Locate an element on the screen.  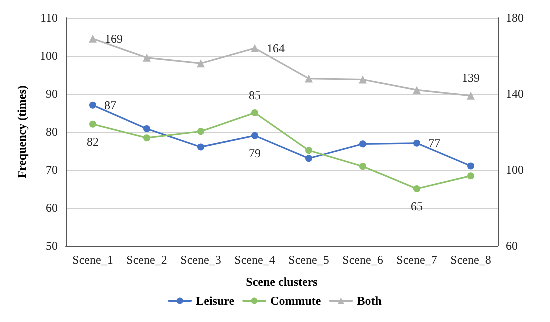
legend-label: Commute is located at coordinates (296, 301).